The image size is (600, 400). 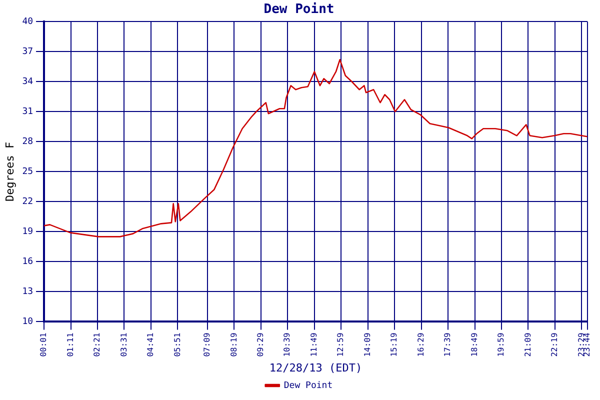 I want to click on x-tick-label: 12:59, so click(x=341, y=344).